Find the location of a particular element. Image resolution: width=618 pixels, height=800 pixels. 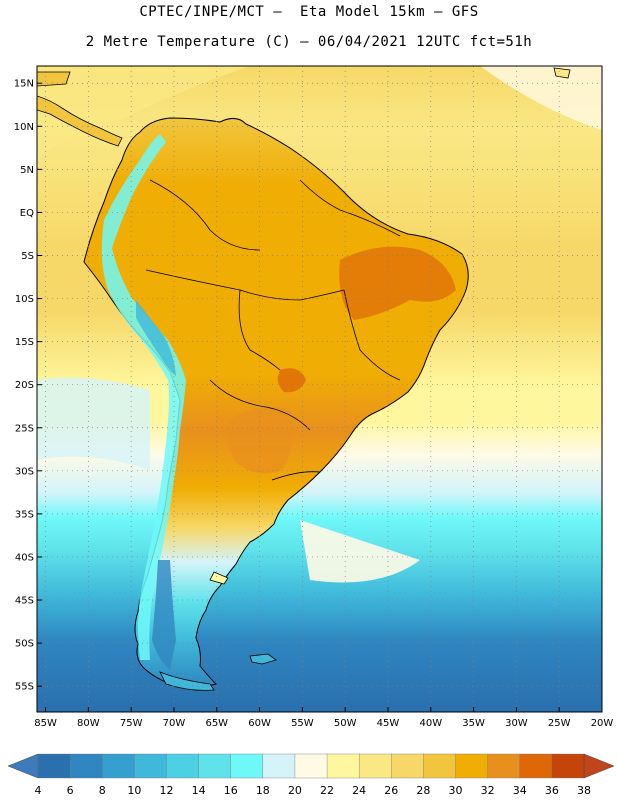

colorbar-label: 12 is located at coordinates (166, 790).